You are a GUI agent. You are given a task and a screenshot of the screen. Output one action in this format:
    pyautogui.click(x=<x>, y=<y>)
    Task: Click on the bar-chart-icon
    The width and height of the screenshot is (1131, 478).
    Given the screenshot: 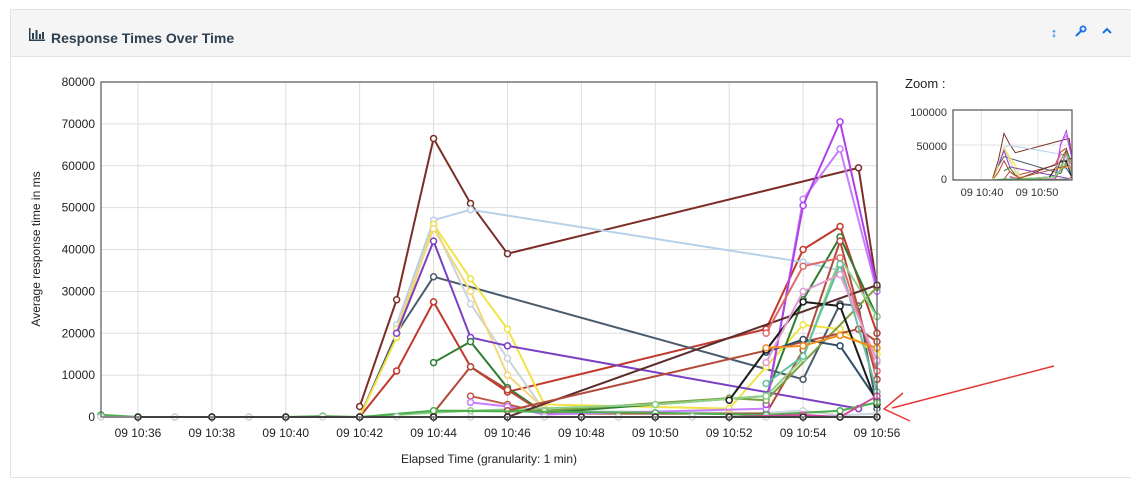 What is the action you would take?
    pyautogui.click(x=37, y=34)
    